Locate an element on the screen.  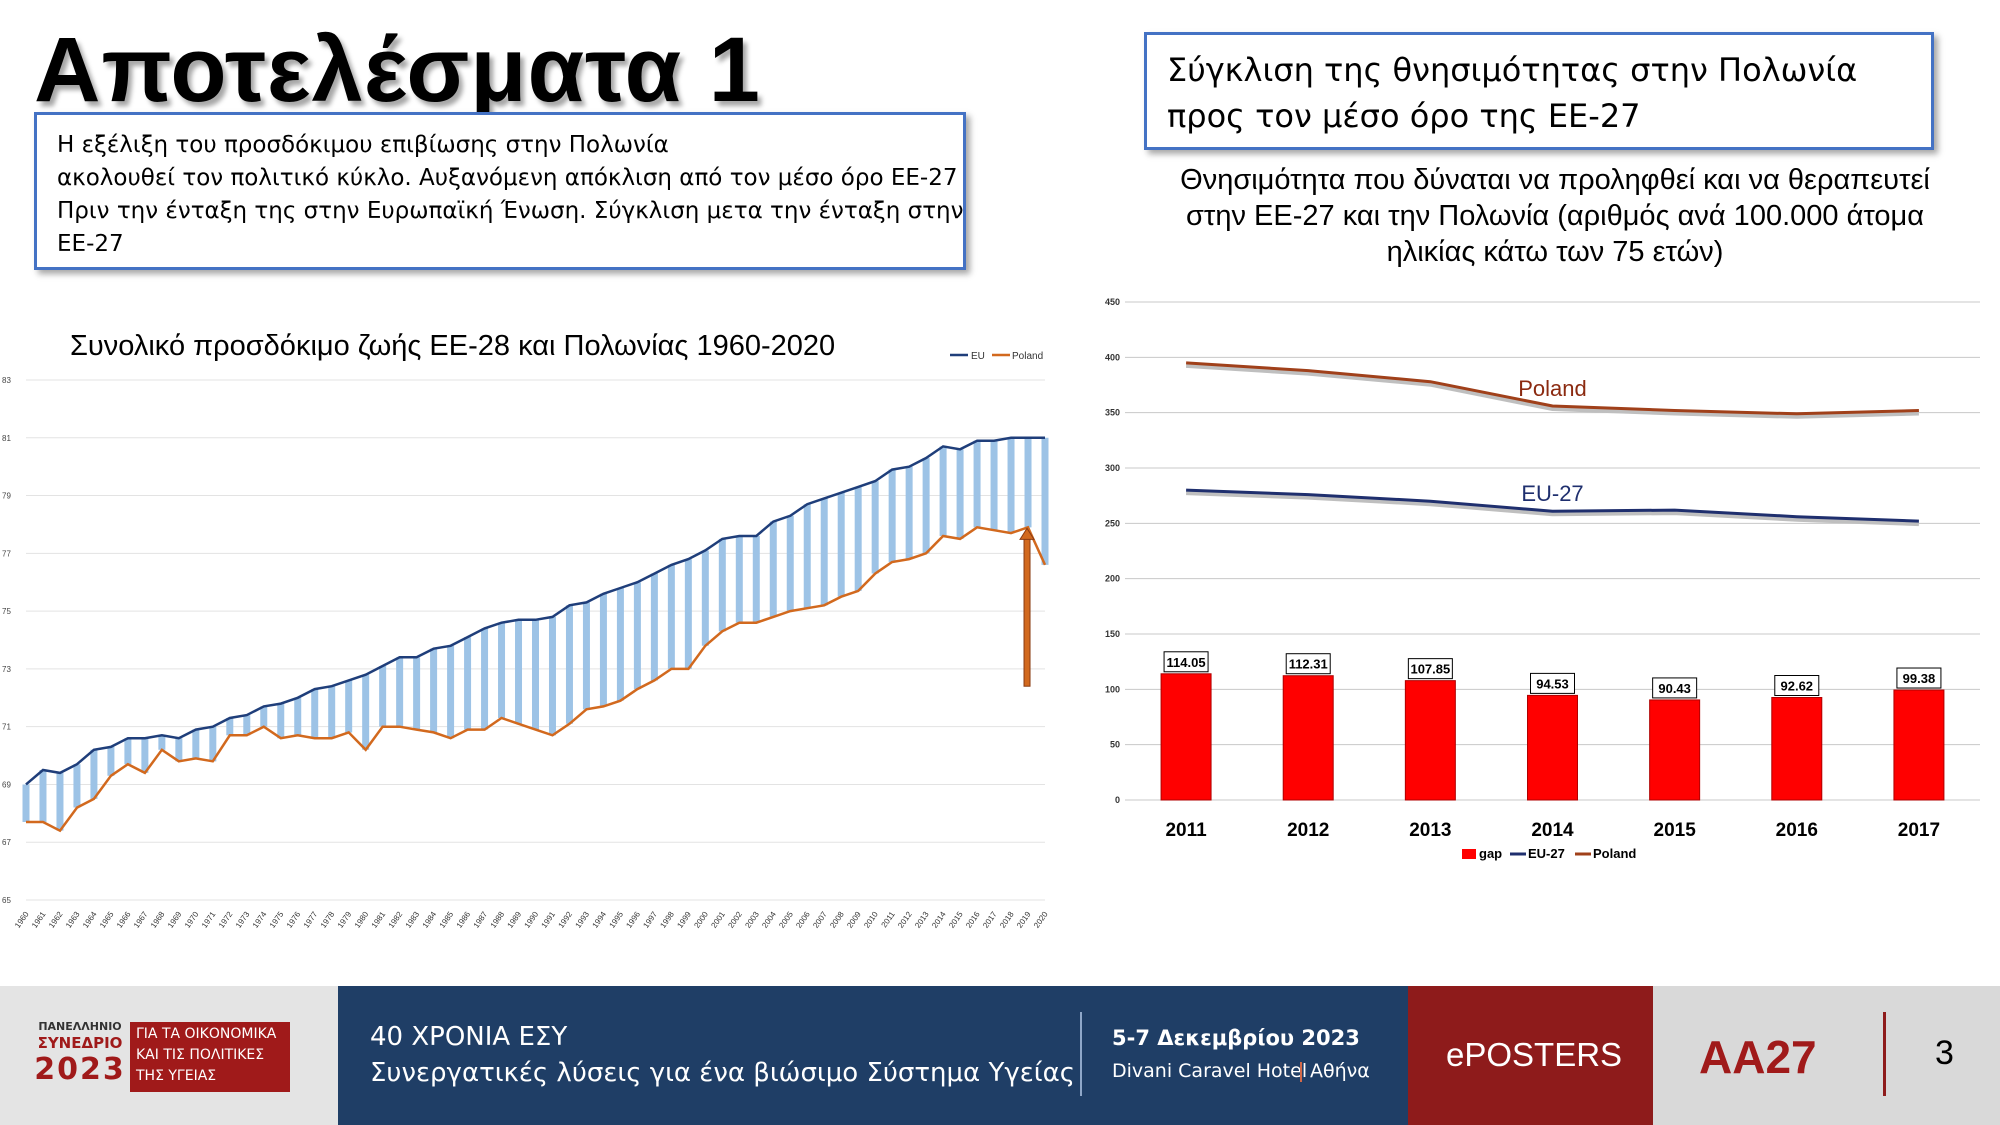
y-tick-label: 81 is located at coordinates (6, 438).